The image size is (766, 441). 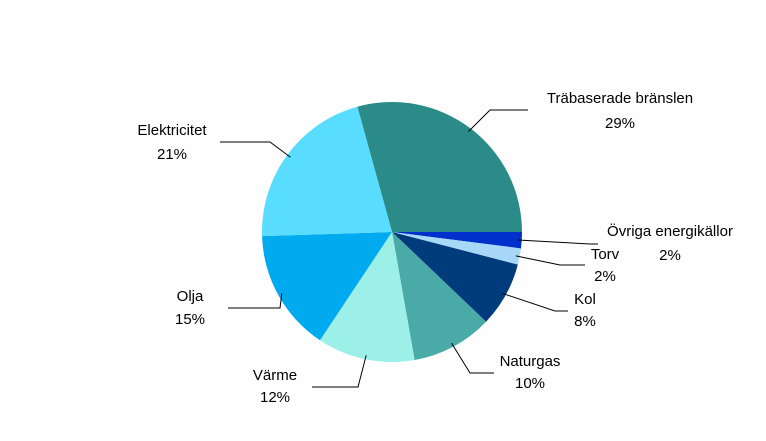 I want to click on slice-value-label: 8%, so click(x=585, y=321).